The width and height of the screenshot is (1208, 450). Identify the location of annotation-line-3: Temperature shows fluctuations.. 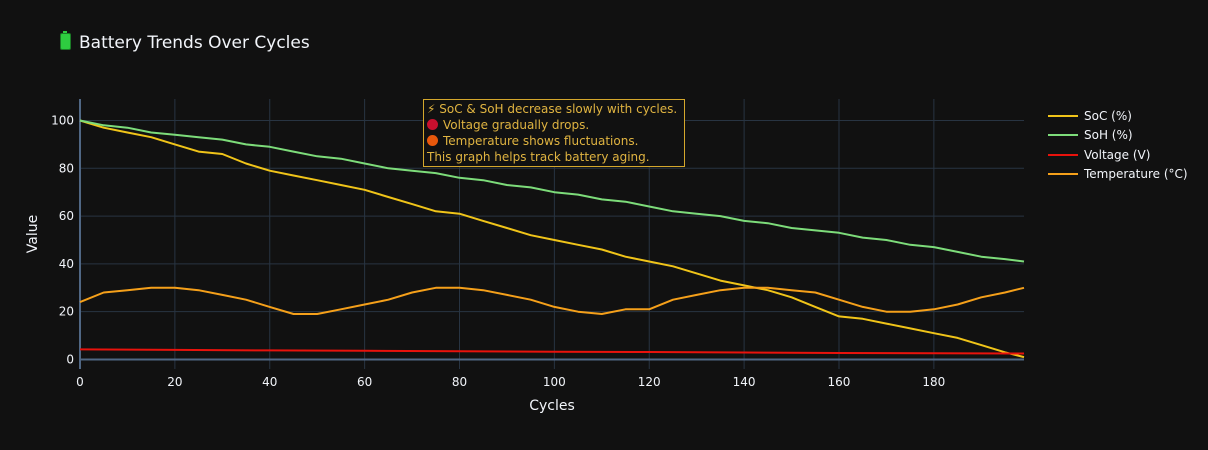
(554, 141).